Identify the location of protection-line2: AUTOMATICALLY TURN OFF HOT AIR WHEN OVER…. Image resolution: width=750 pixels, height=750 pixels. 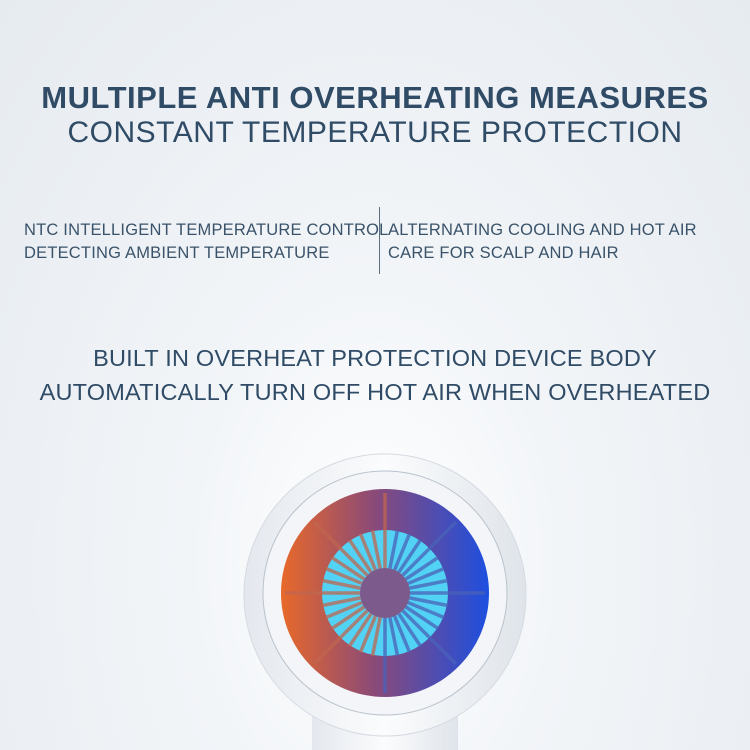
(375, 392).